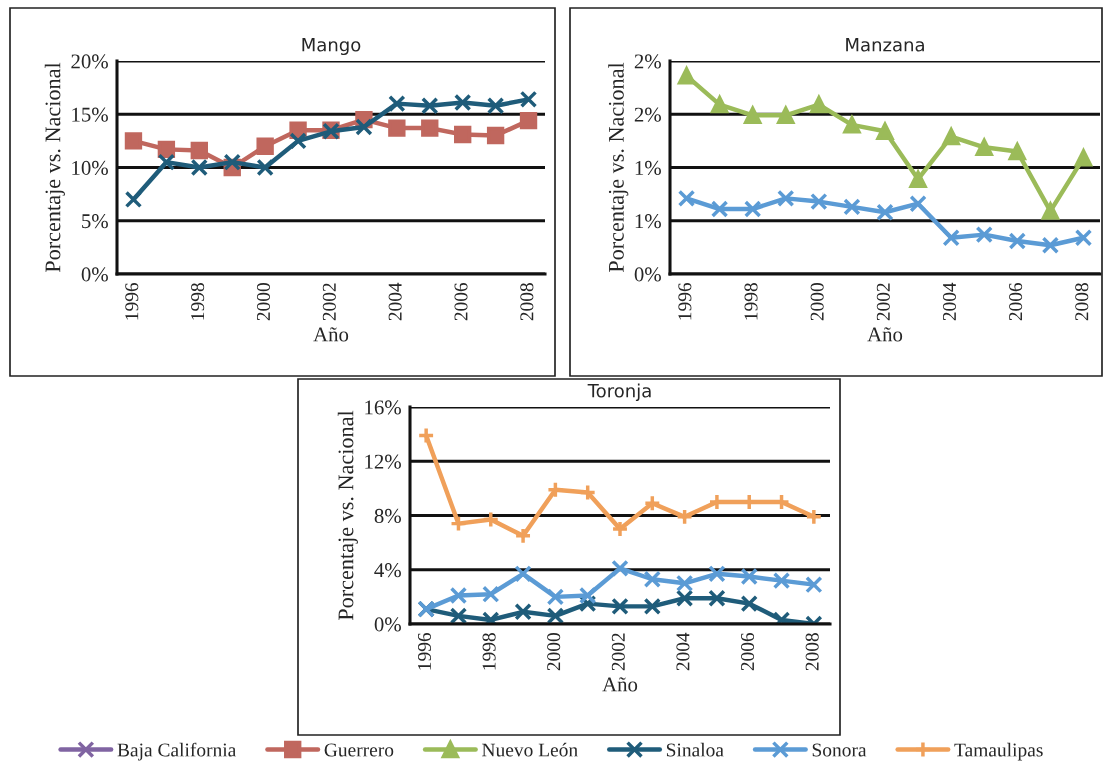 The height and width of the screenshot is (778, 1104). Describe the element at coordinates (177, 751) in the screenshot. I see `legend-label: Baja California` at that location.